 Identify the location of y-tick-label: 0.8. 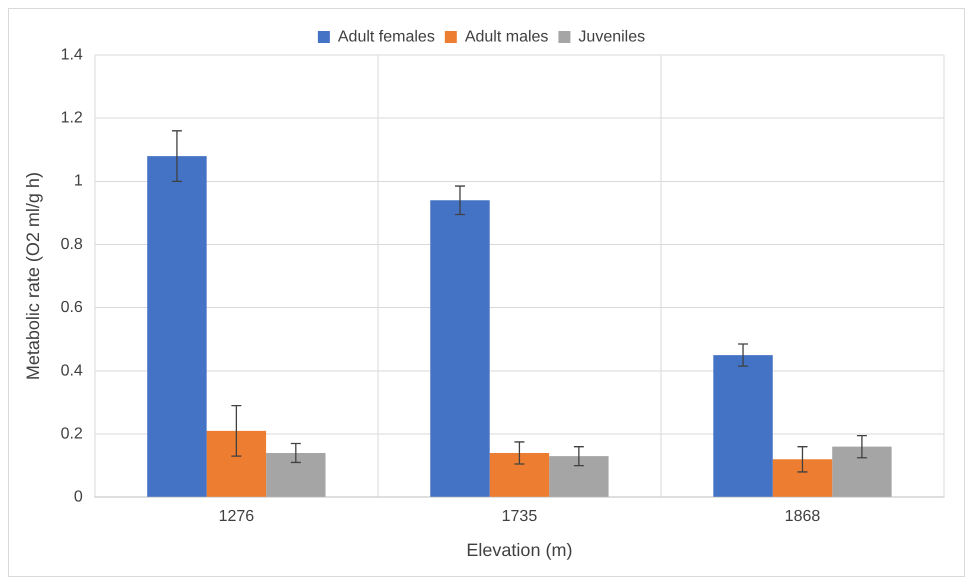
(71, 244).